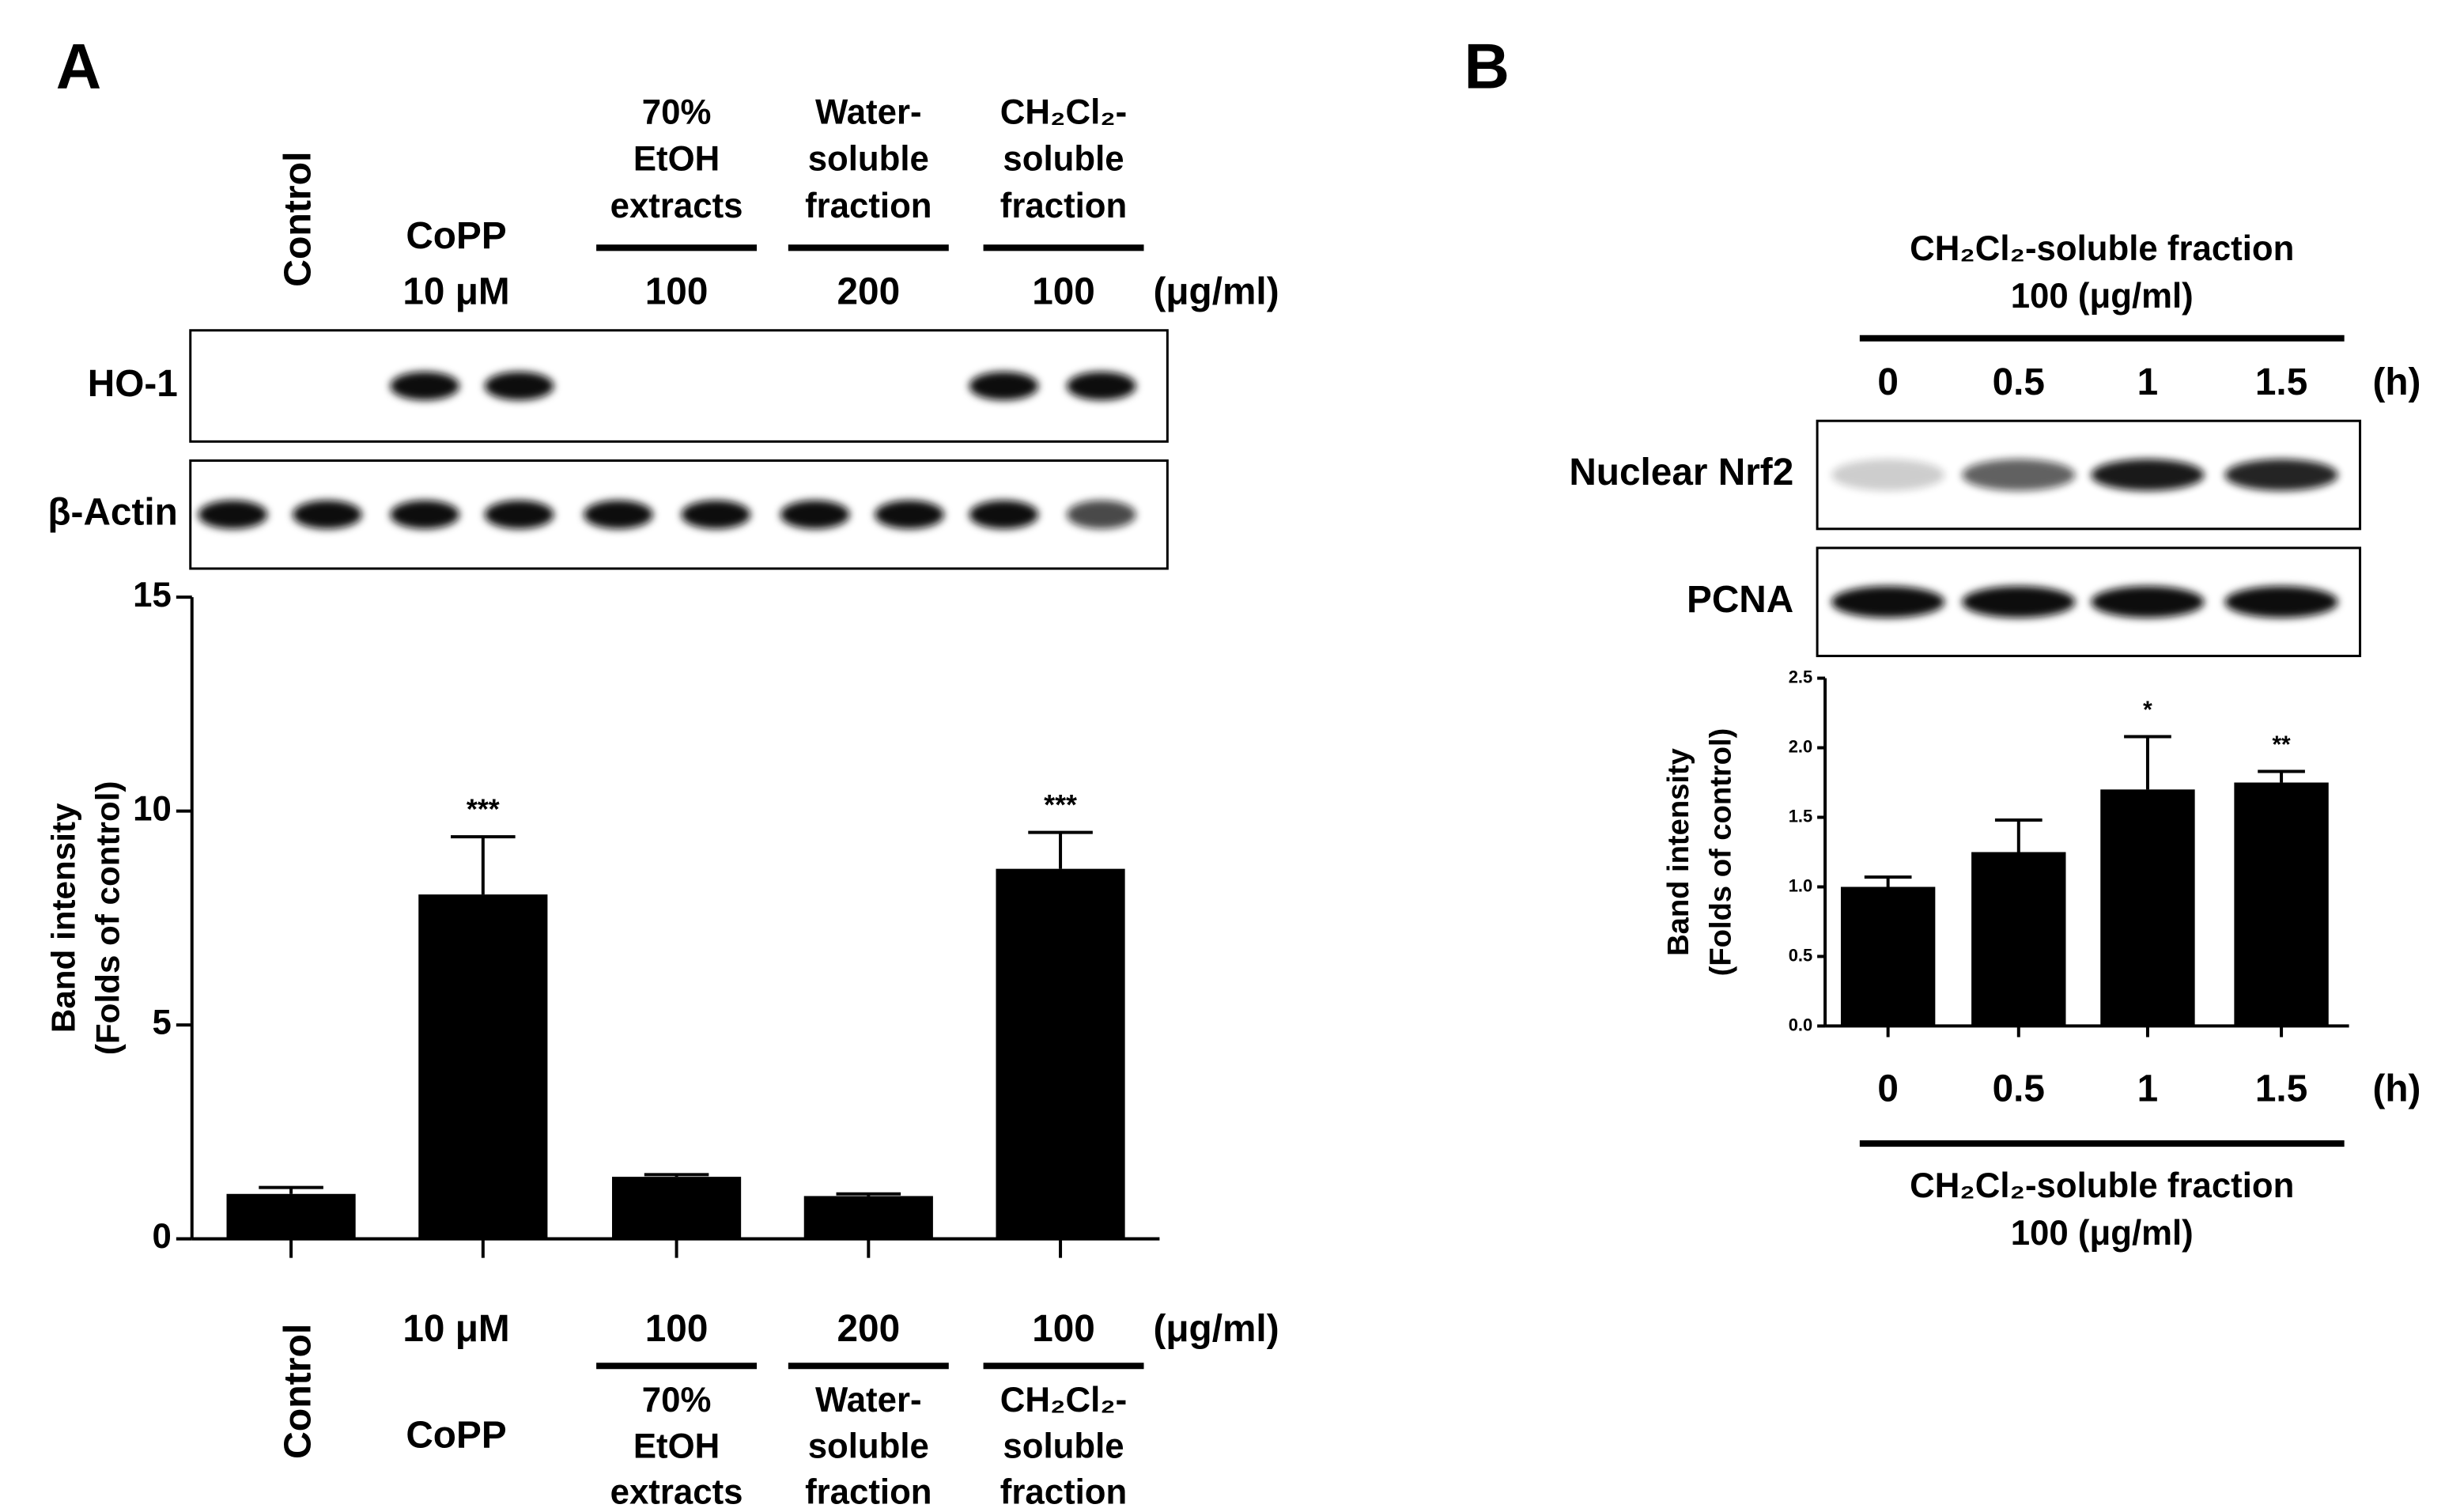  I want to click on y-tick-label: 2.0, so click(1800, 746).